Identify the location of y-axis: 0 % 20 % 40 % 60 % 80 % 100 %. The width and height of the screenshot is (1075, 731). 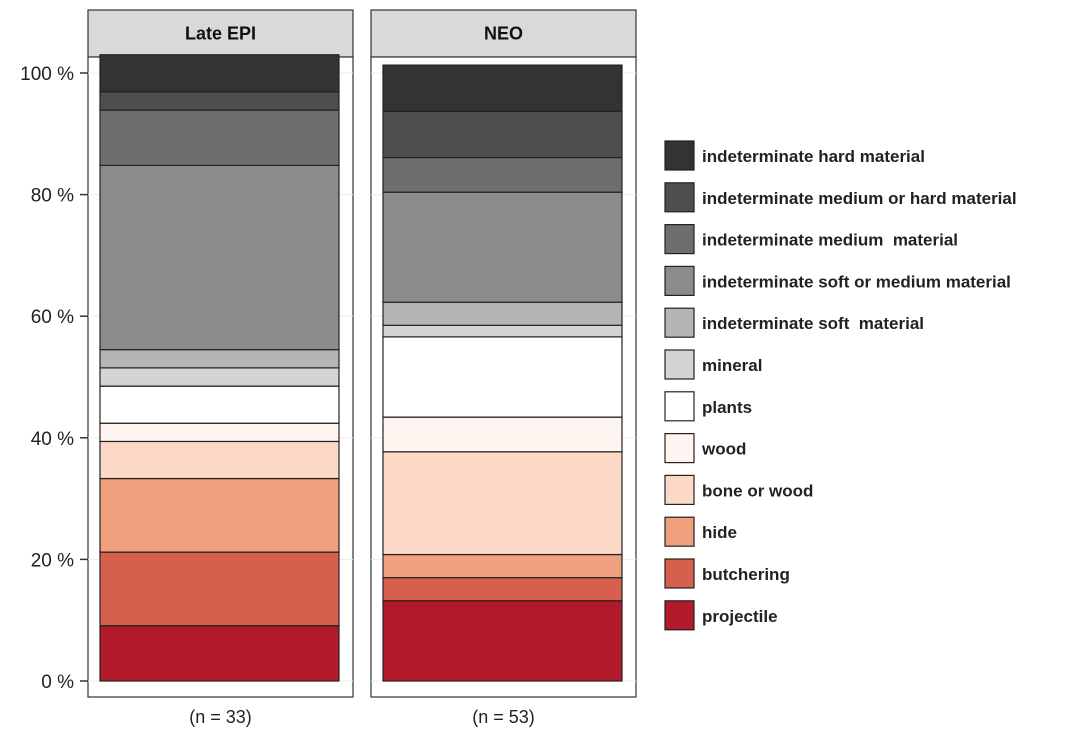
(54, 378).